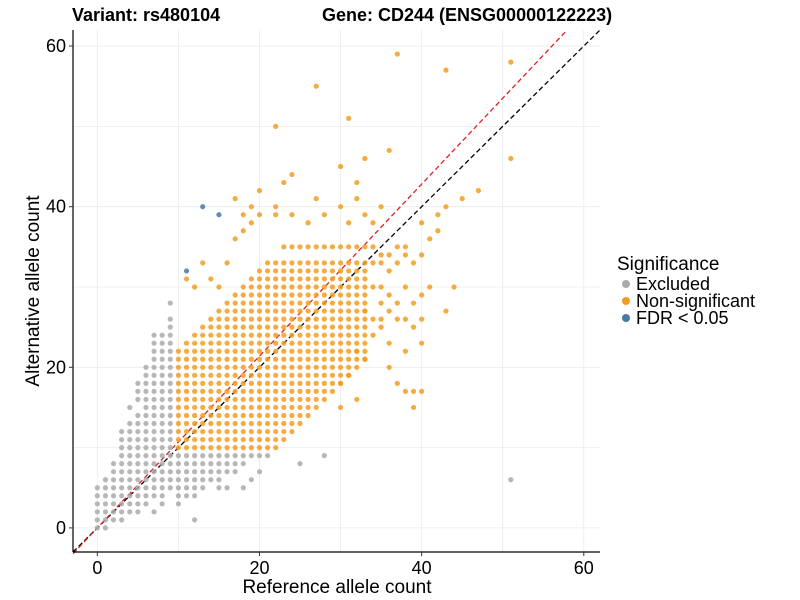 The image size is (800, 600). What do you see at coordinates (626, 284) in the screenshot?
I see `legend-swatch-excluded` at bounding box center [626, 284].